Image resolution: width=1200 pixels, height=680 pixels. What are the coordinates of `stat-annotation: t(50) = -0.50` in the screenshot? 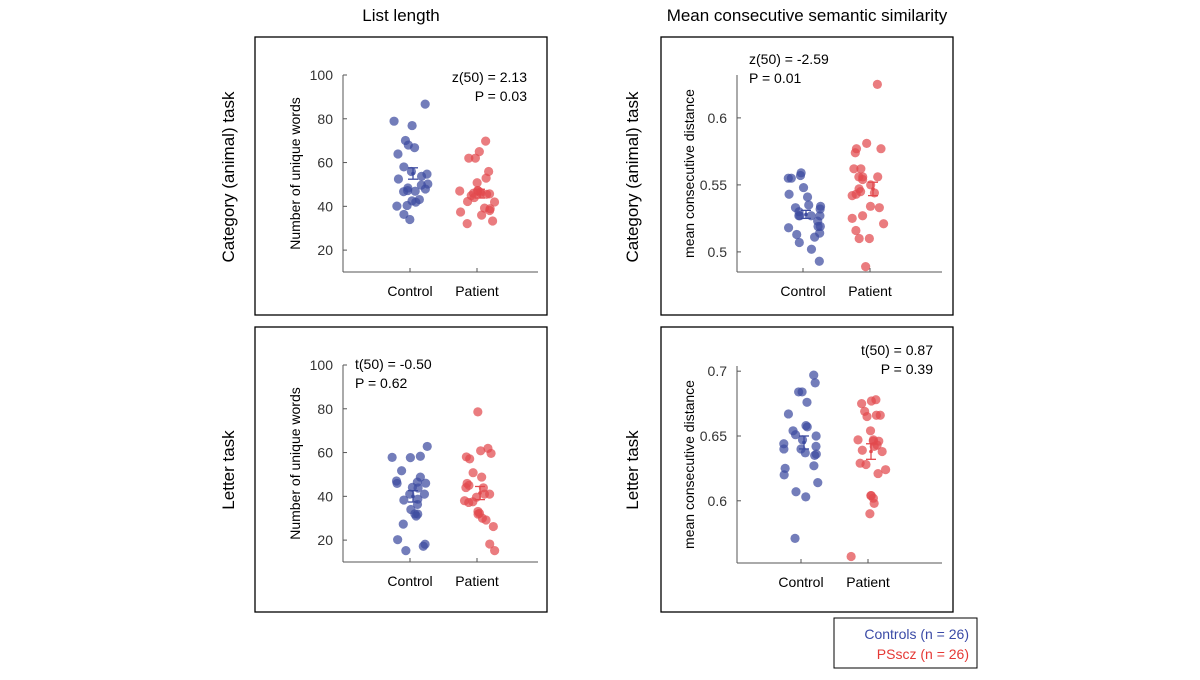 It's located at (393, 364).